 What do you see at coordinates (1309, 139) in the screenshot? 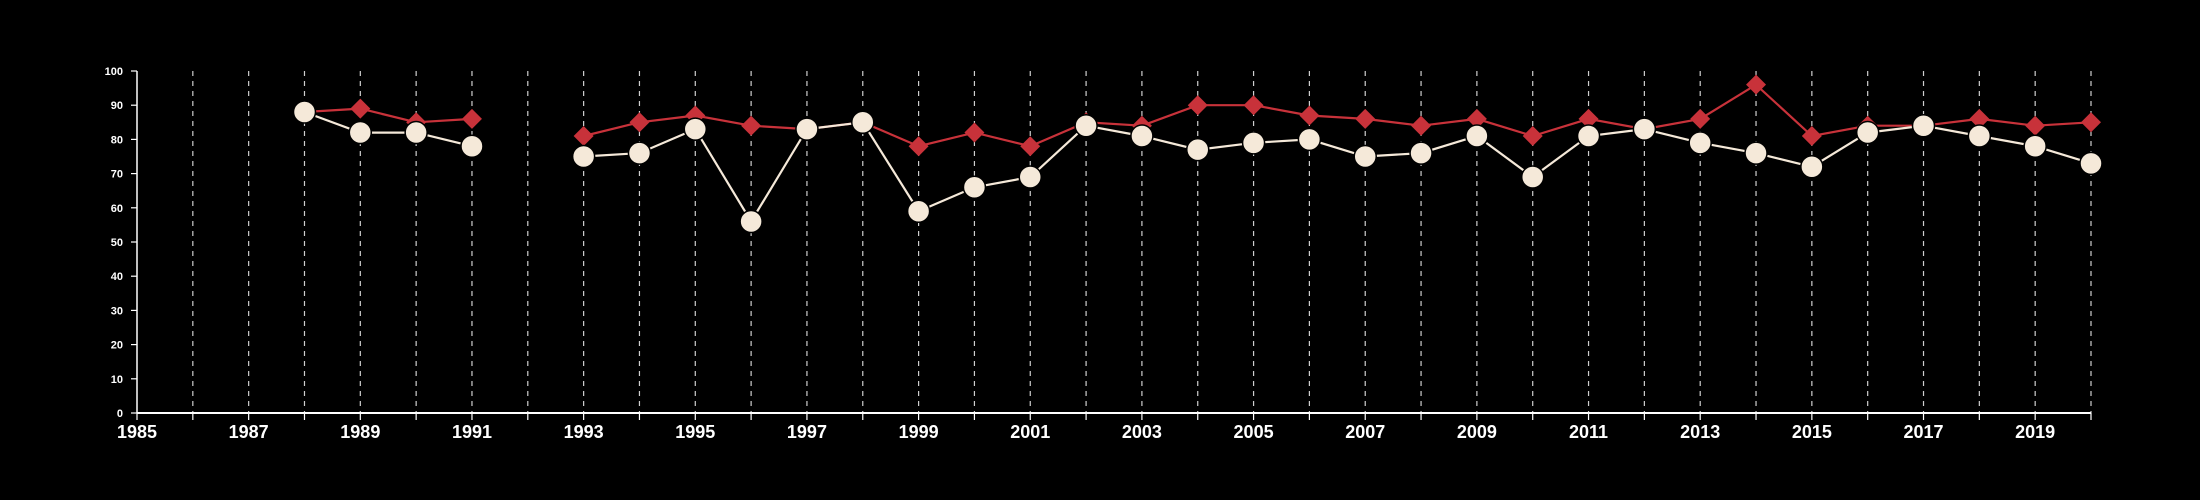
I see `circle-point-2006` at bounding box center [1309, 139].